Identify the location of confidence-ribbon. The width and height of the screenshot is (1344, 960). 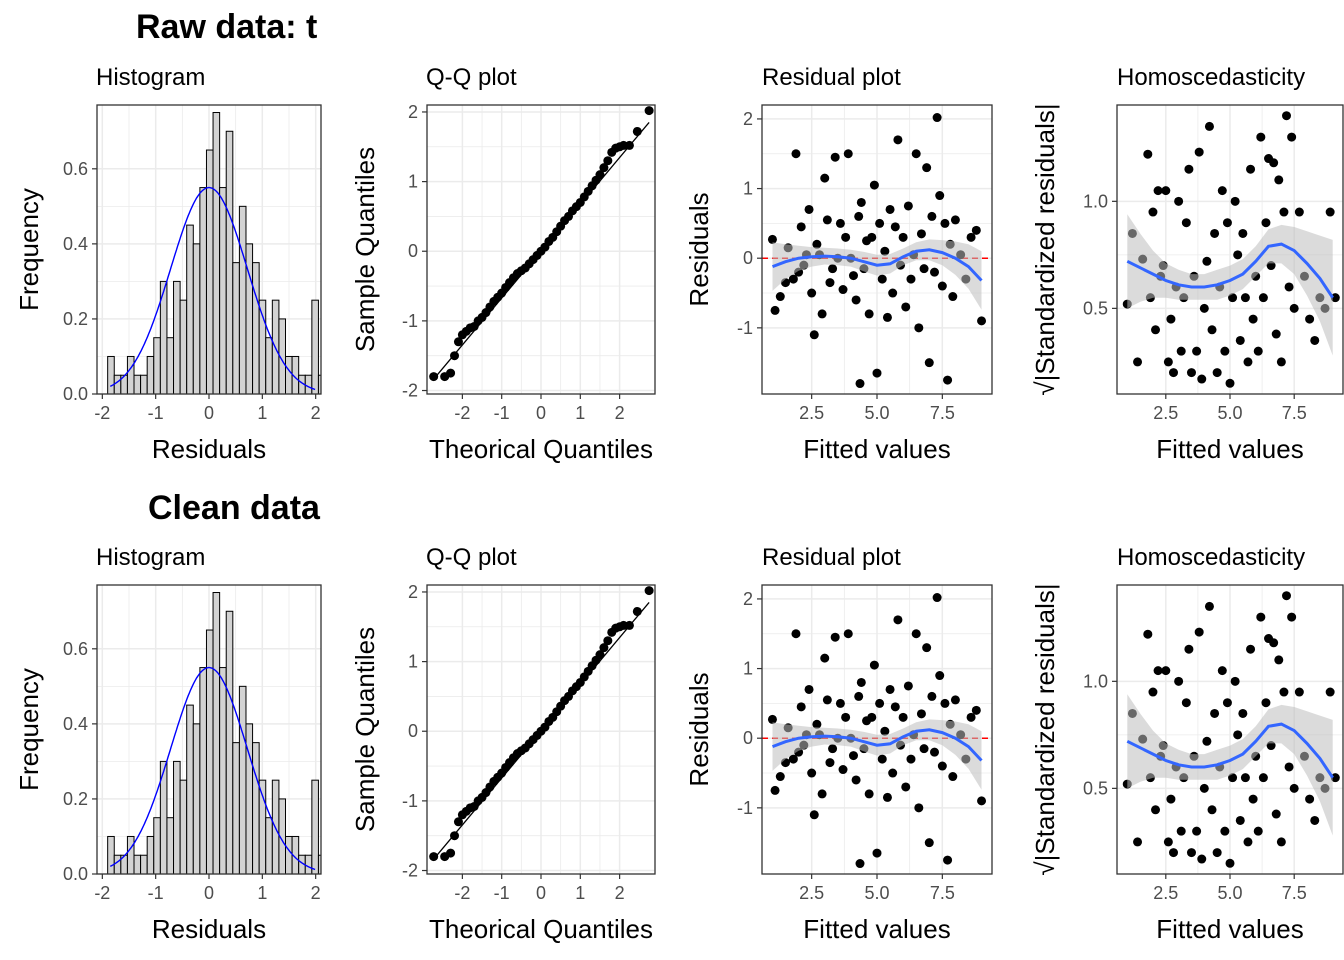
(1230, 285).